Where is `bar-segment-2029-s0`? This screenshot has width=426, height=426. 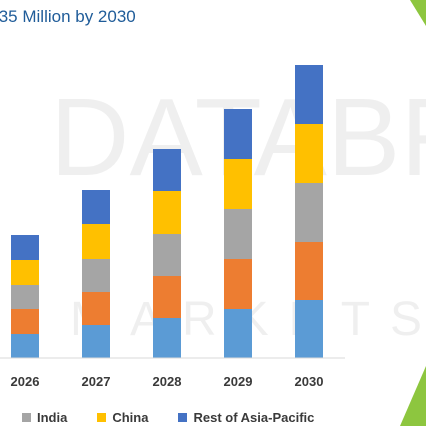 bar-segment-2029-s0 is located at coordinates (238, 333).